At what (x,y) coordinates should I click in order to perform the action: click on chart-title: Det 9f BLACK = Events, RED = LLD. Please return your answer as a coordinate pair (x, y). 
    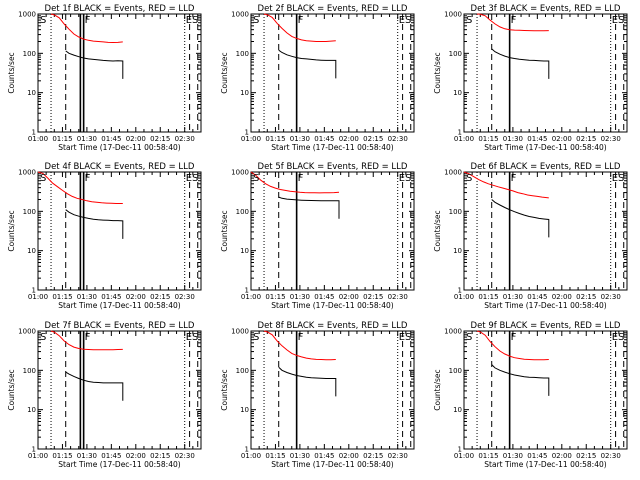
    Looking at the image, I should click on (546, 326).